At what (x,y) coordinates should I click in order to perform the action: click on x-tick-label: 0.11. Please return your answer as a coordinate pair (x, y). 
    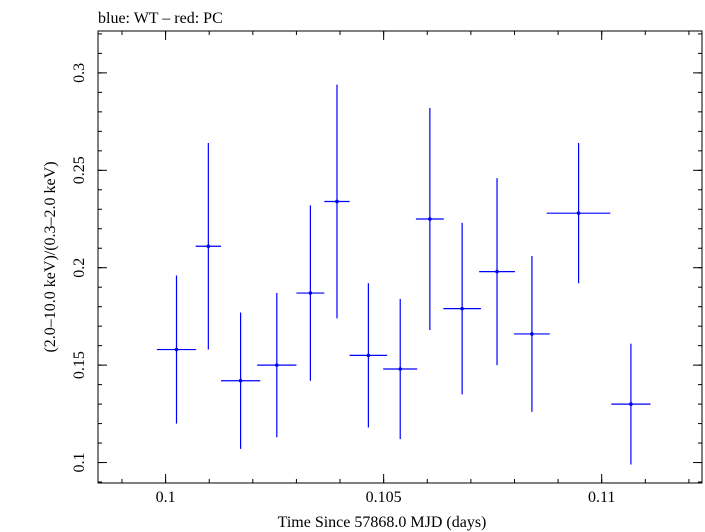
    Looking at the image, I should click on (601, 497).